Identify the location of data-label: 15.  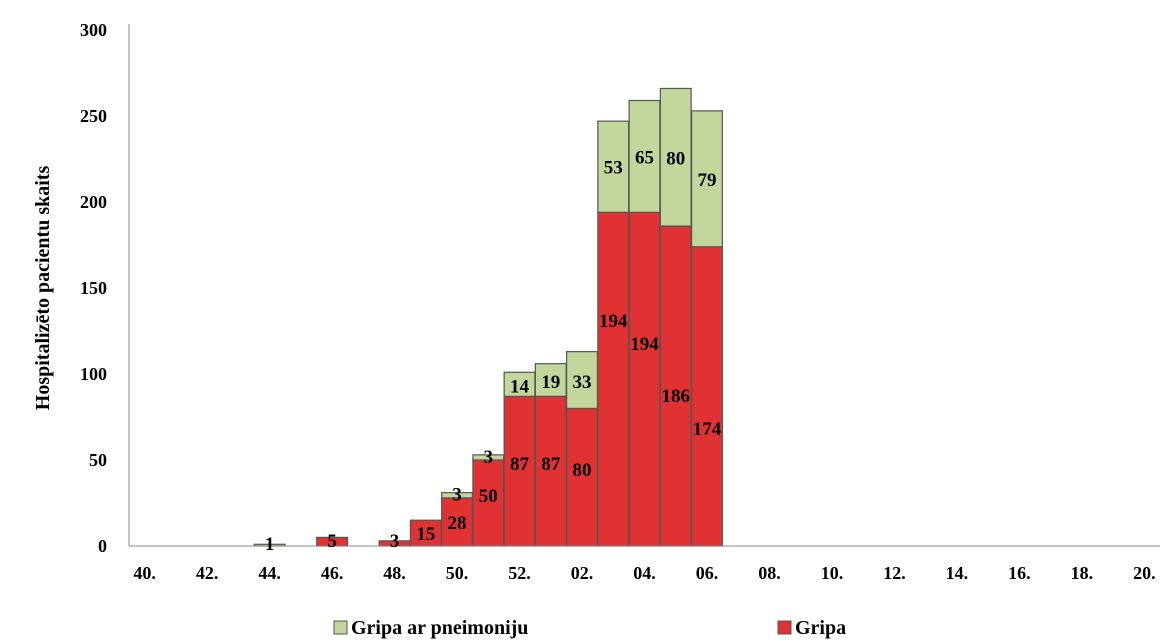
(425, 534).